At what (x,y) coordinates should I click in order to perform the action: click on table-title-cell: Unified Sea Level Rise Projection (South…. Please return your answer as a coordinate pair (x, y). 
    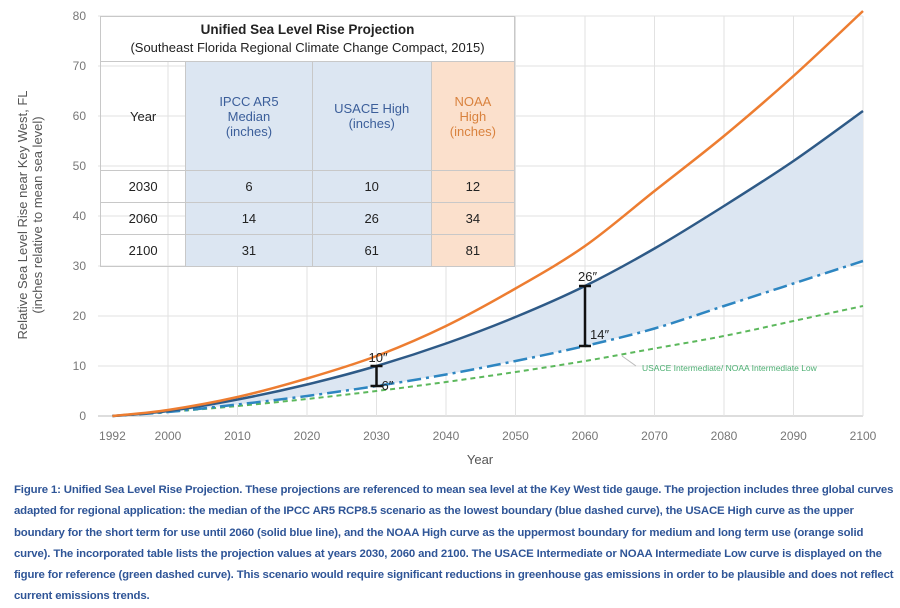
    Looking at the image, I should click on (307, 39).